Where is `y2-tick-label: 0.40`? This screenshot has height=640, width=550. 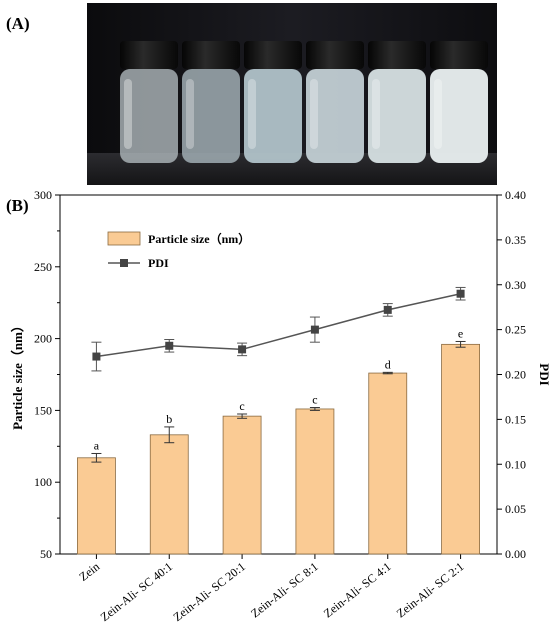 y2-tick-label: 0.40 is located at coordinates (515, 195).